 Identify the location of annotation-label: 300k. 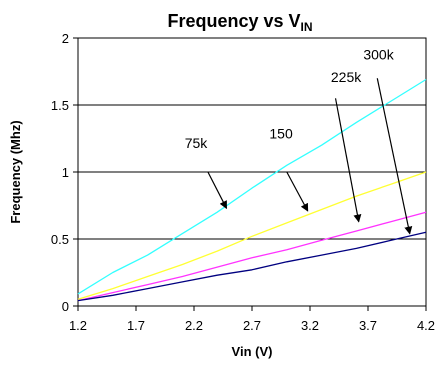
(378, 54).